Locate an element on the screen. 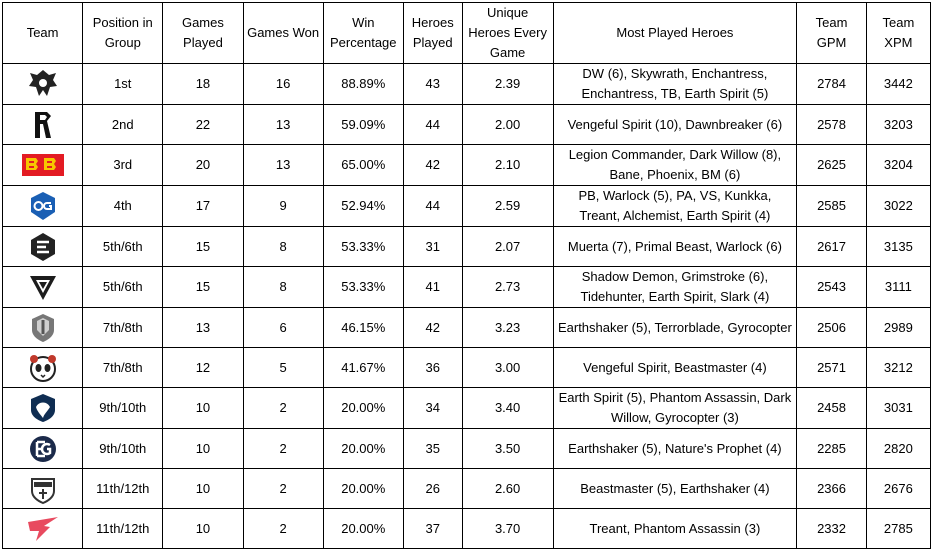 This screenshot has height=549, width=934. heroes-played-cell: 44 is located at coordinates (432, 124).